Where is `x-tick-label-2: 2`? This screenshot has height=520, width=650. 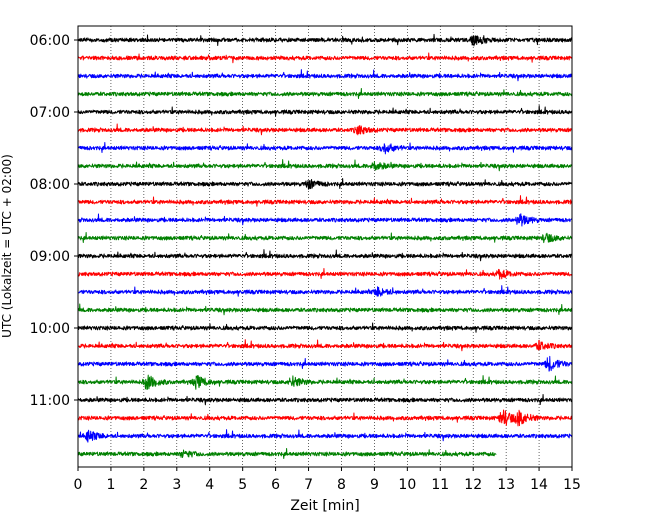 x-tick-label-2: 2 is located at coordinates (143, 485).